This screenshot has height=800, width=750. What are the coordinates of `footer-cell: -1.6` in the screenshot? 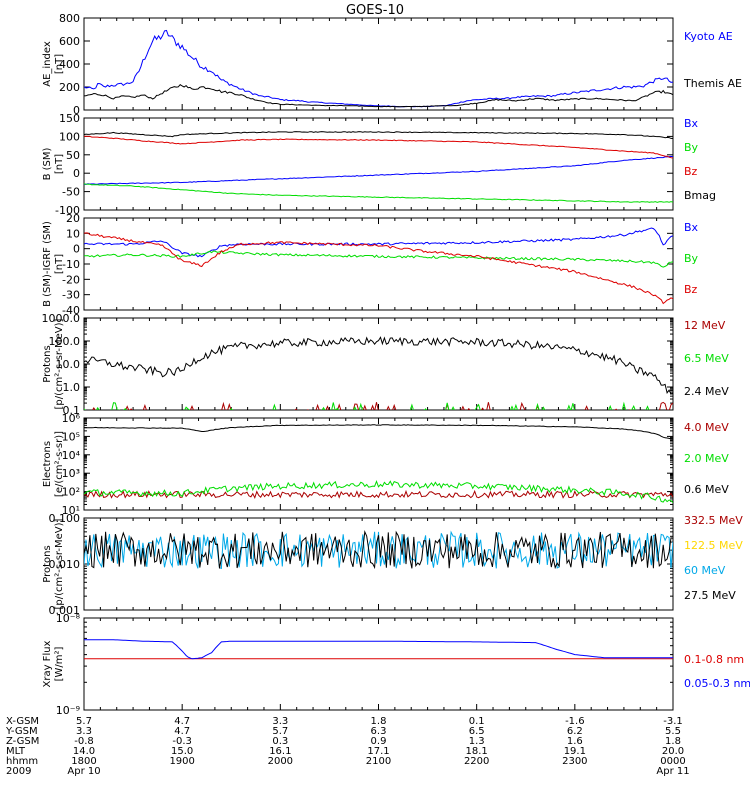 It's located at (575, 721).